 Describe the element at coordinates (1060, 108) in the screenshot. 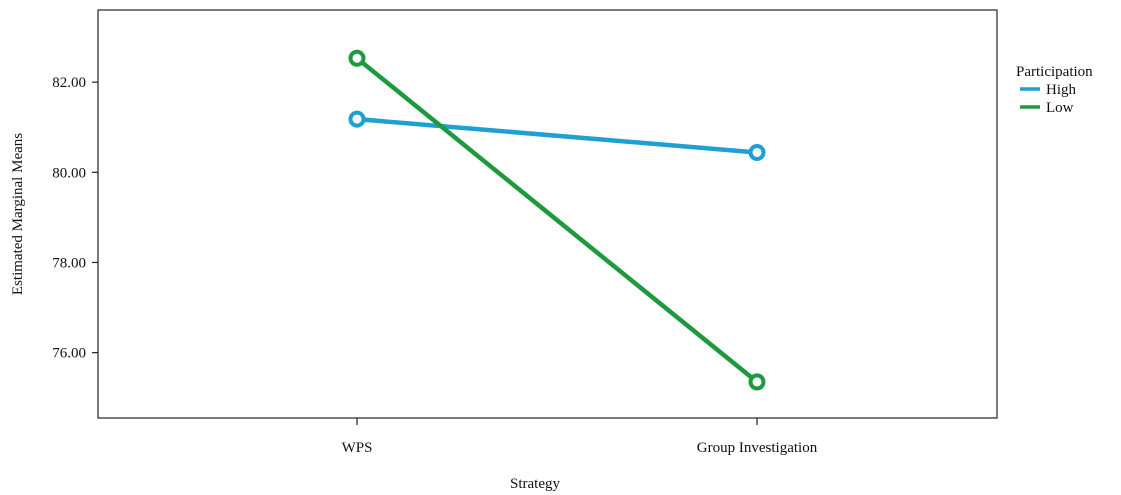

I see `legend-label-low: Low` at that location.